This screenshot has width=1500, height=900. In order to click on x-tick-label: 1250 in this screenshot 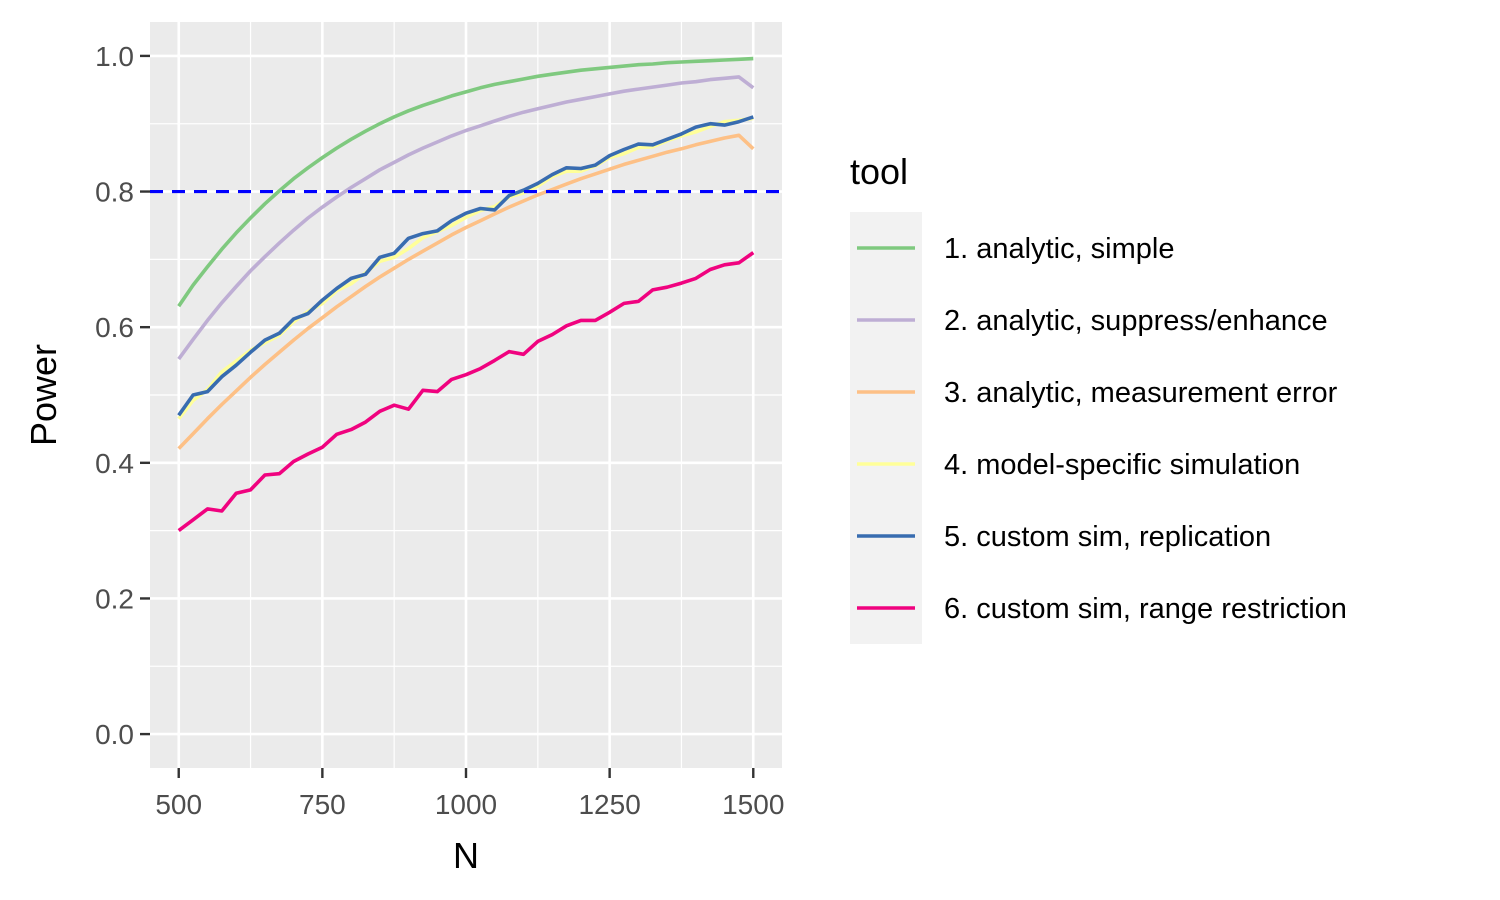, I will do `click(609, 804)`.